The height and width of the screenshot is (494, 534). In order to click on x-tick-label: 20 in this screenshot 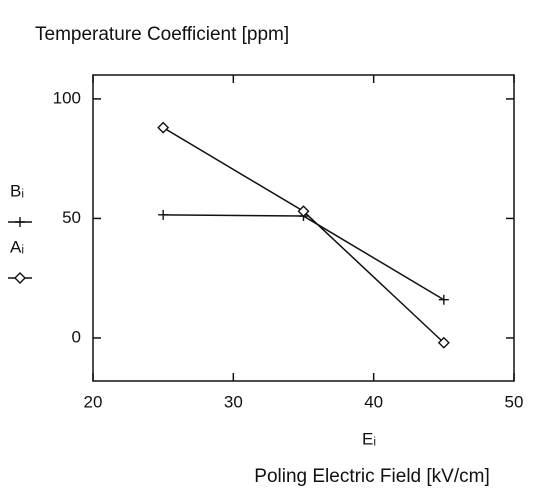, I will do `click(93, 401)`.